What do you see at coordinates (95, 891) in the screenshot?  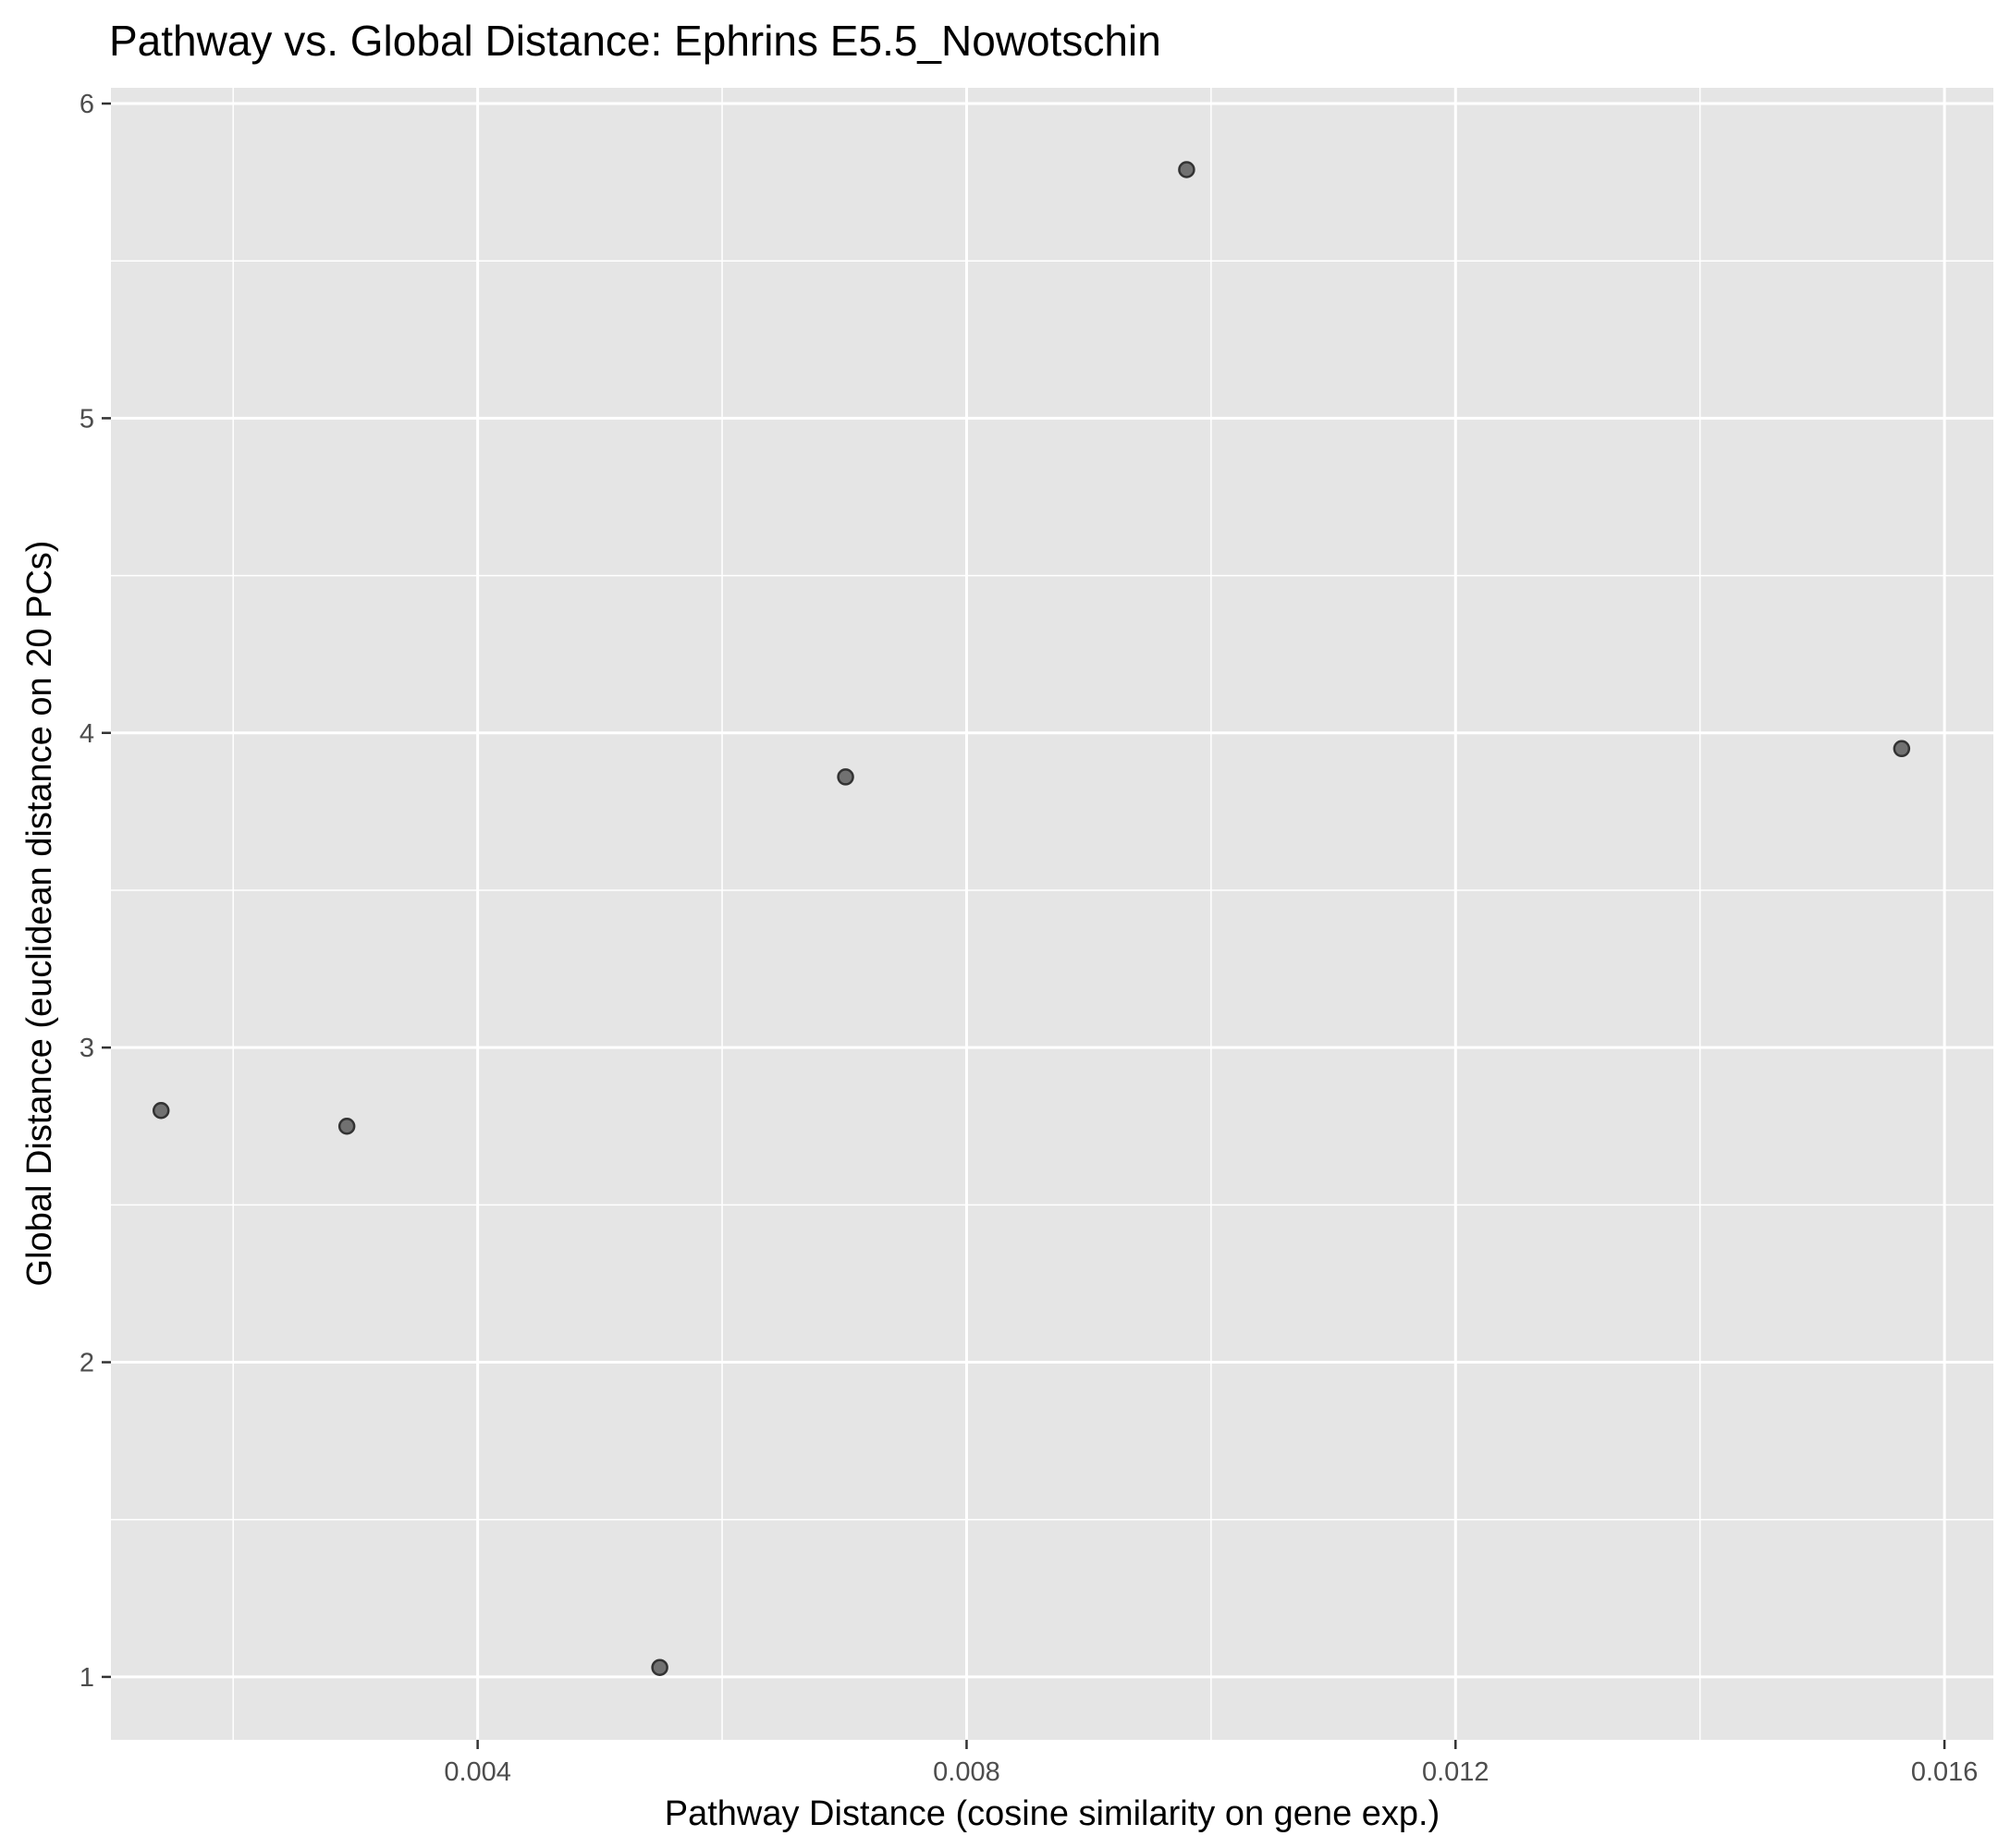 I see `y-axis: 1 2 3 4 5 6` at bounding box center [95, 891].